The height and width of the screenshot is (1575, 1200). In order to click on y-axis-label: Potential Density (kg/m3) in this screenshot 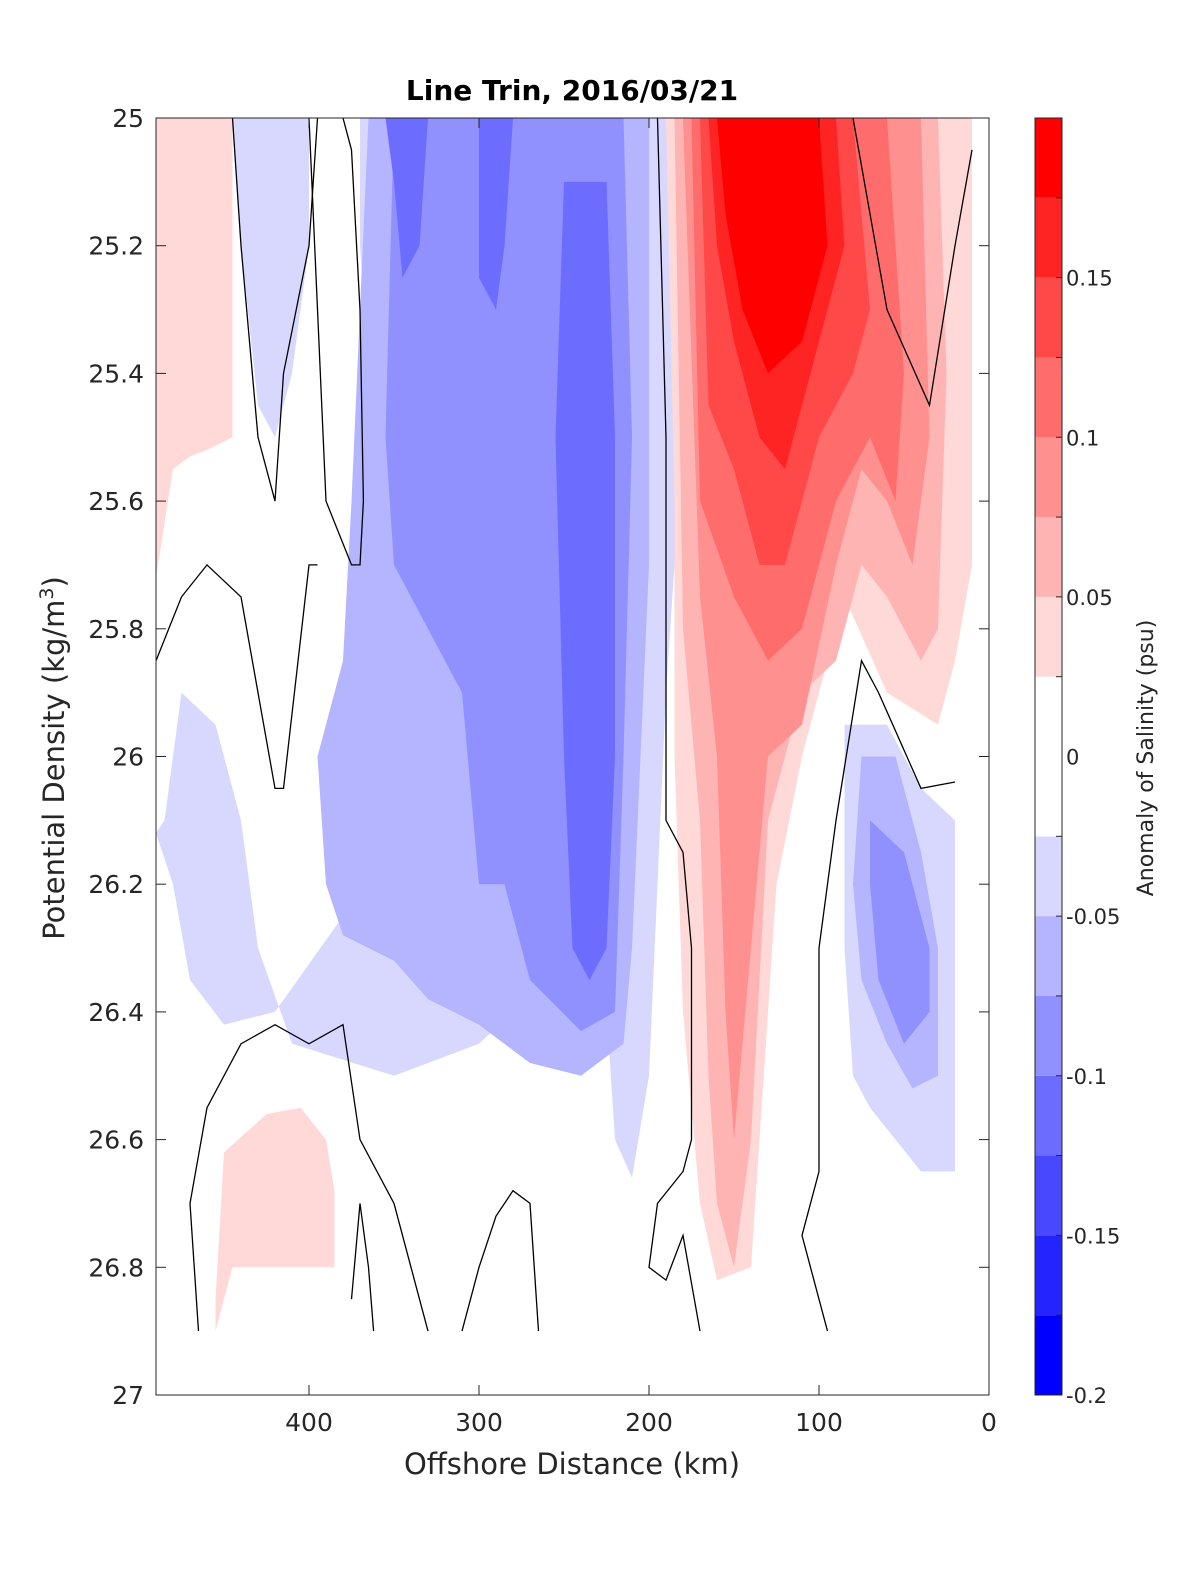, I will do `click(53, 758)`.